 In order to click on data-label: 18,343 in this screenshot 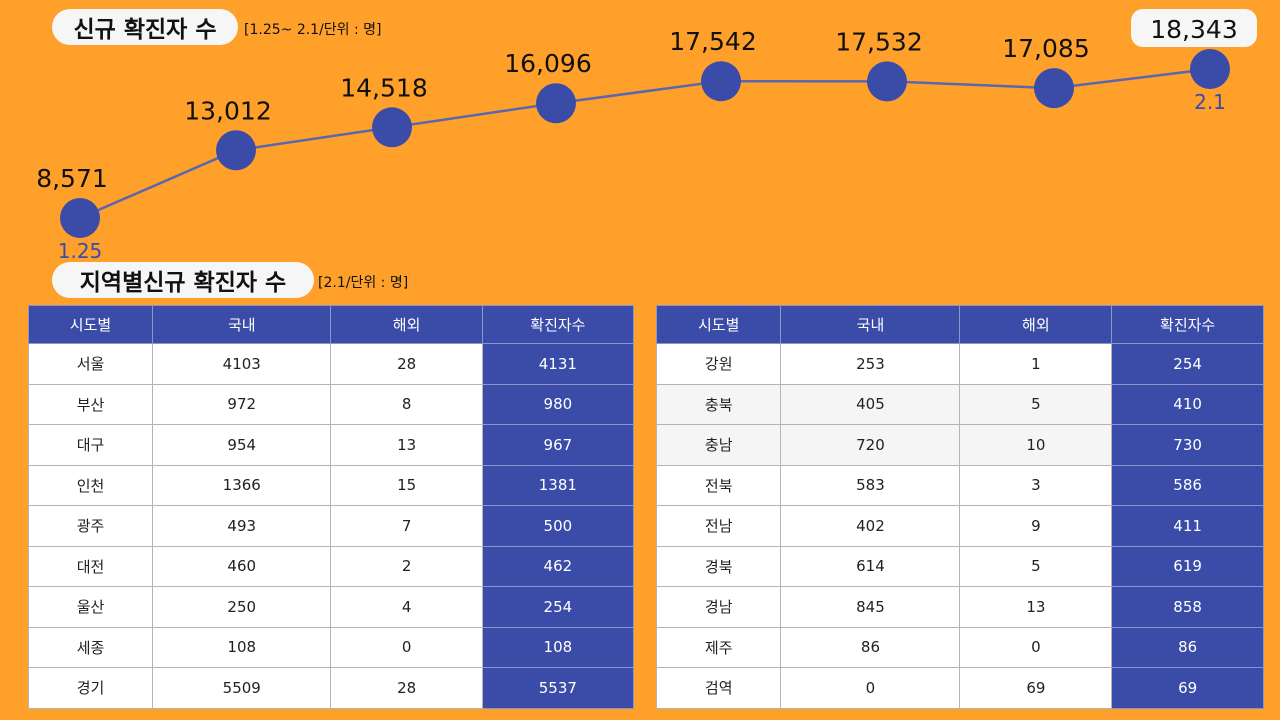, I will do `click(1193, 29)`.